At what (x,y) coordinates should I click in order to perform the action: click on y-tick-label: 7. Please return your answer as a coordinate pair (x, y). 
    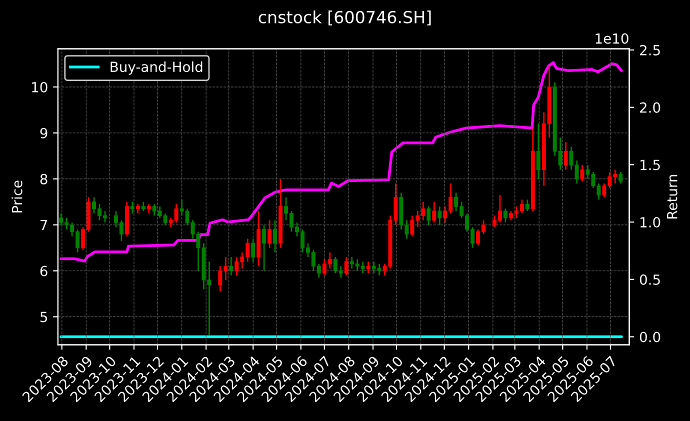
    Looking at the image, I should click on (44, 225).